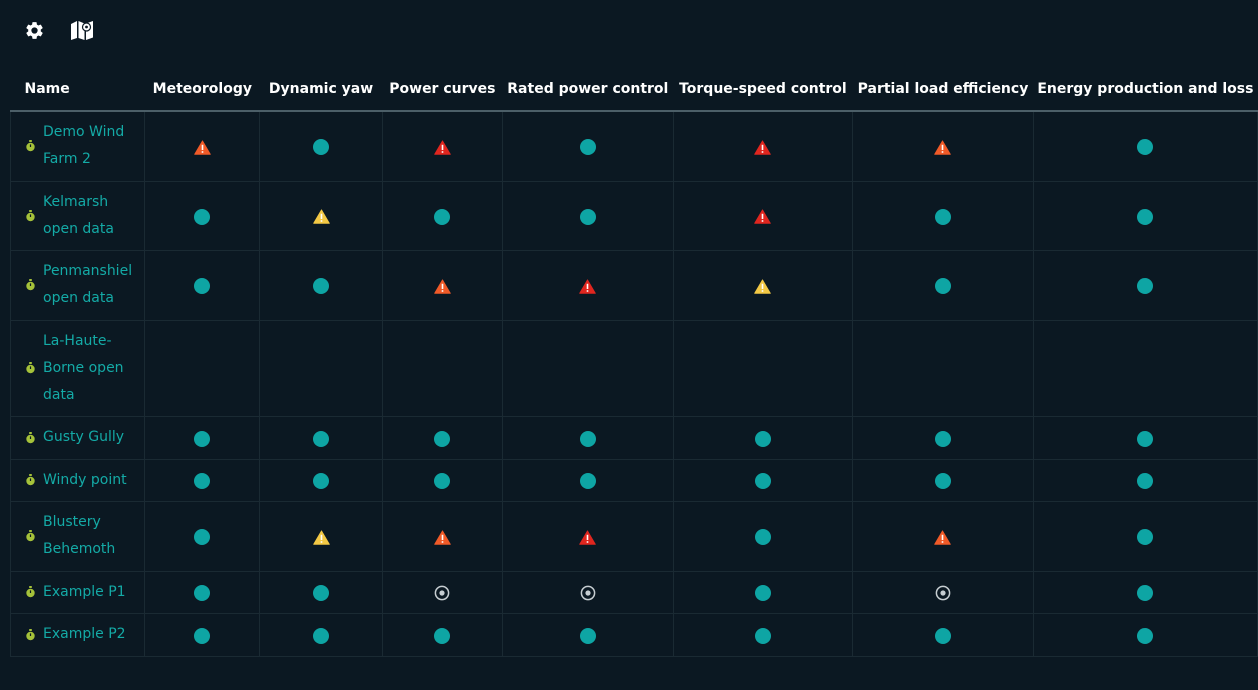 The height and width of the screenshot is (690, 1258). I want to click on column-header: Dynamic yaw, so click(321, 90).